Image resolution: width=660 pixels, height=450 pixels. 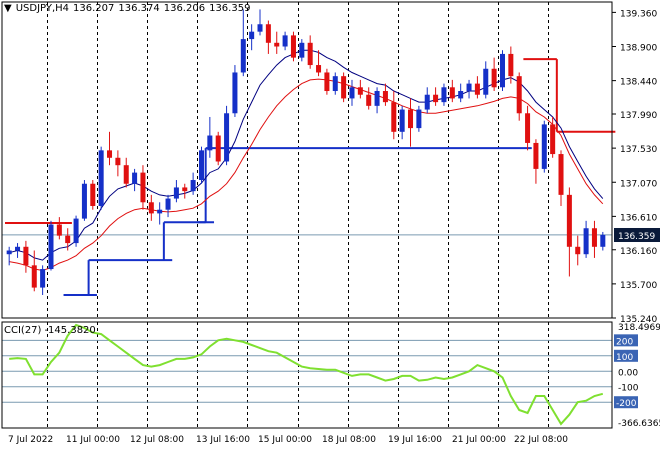 What do you see at coordinates (223, 440) in the screenshot?
I see `time-tick-label: 13 Jul 16:00` at bounding box center [223, 440].